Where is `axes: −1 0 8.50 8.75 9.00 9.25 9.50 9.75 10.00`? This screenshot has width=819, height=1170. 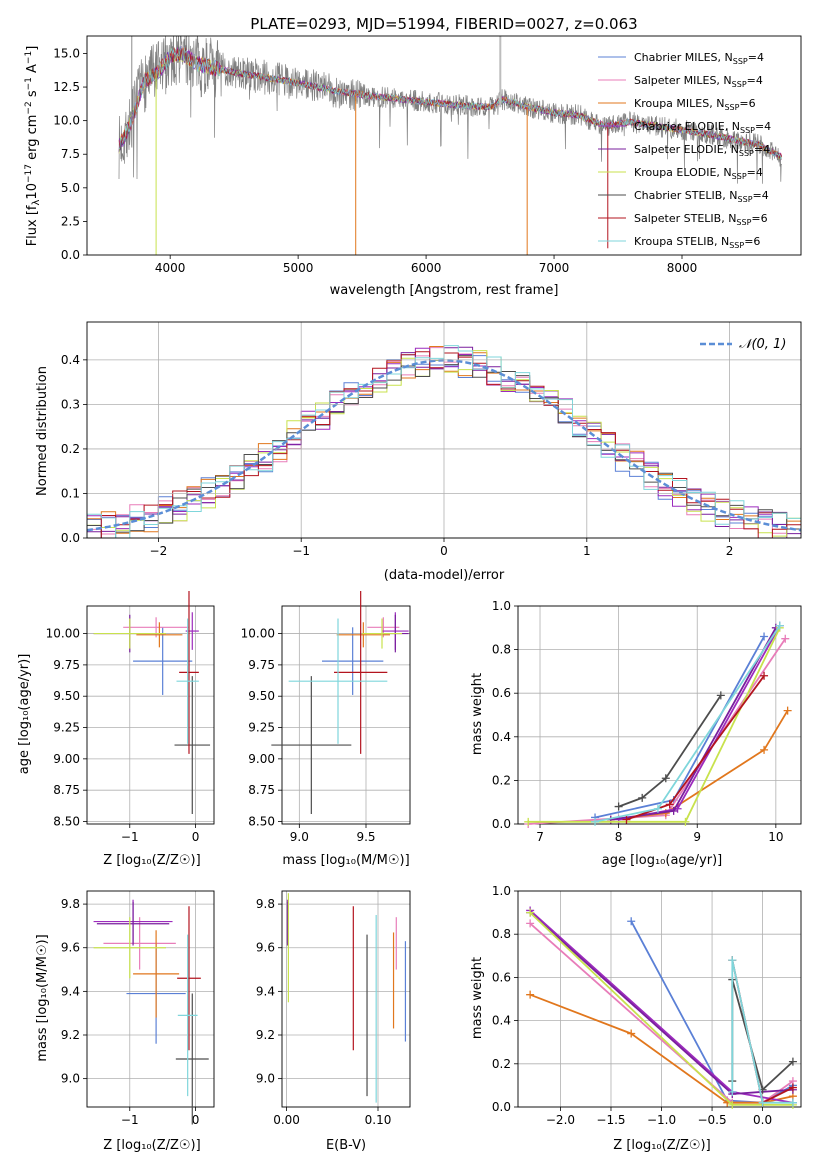
axes: −1 0 8.50 8.75 9.00 9.25 9.50 9.75 10.00 is located at coordinates (130, 724).